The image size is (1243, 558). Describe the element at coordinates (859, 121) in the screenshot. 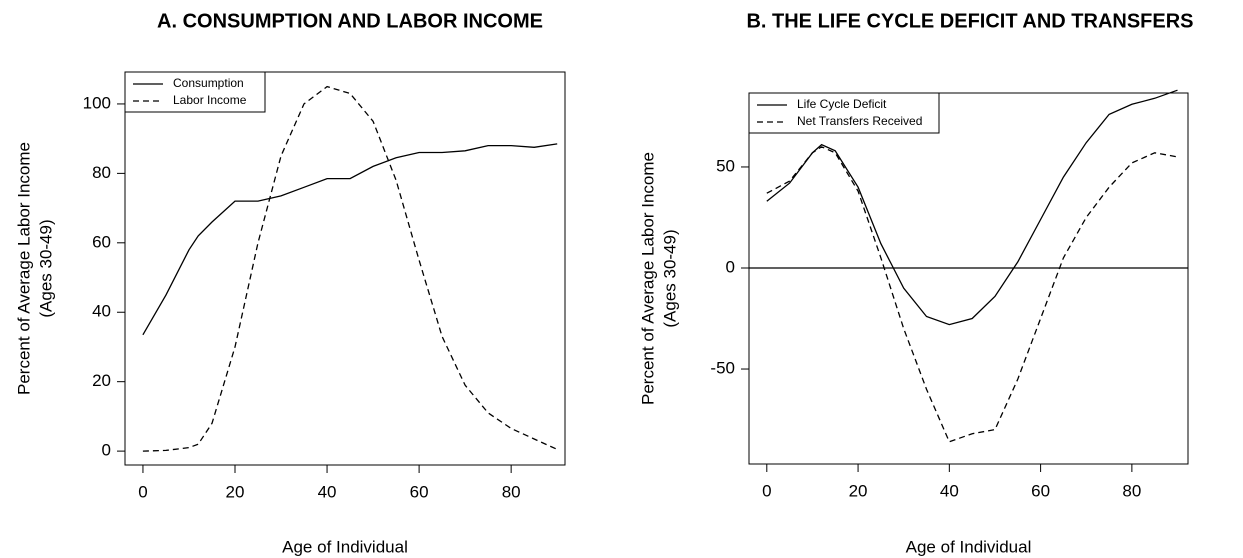

I see `legend-label: Net Transfers Received` at that location.